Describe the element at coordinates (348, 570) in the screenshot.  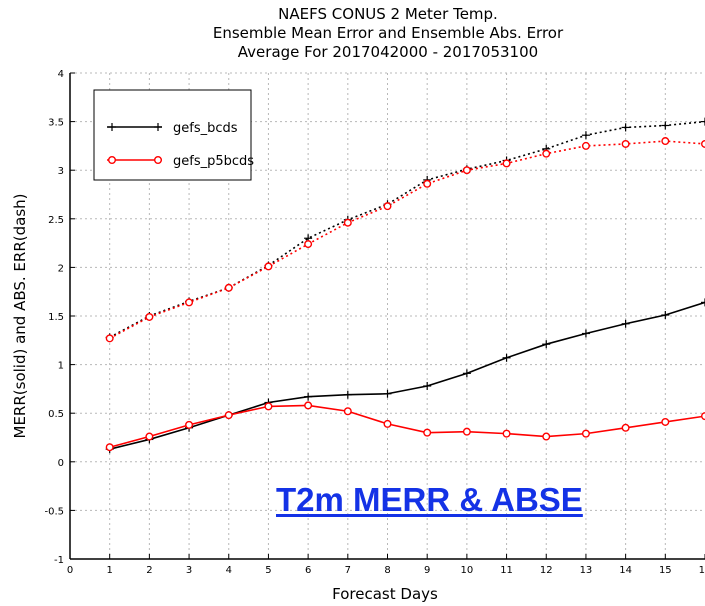
I see `x-tick-label: 7` at that location.